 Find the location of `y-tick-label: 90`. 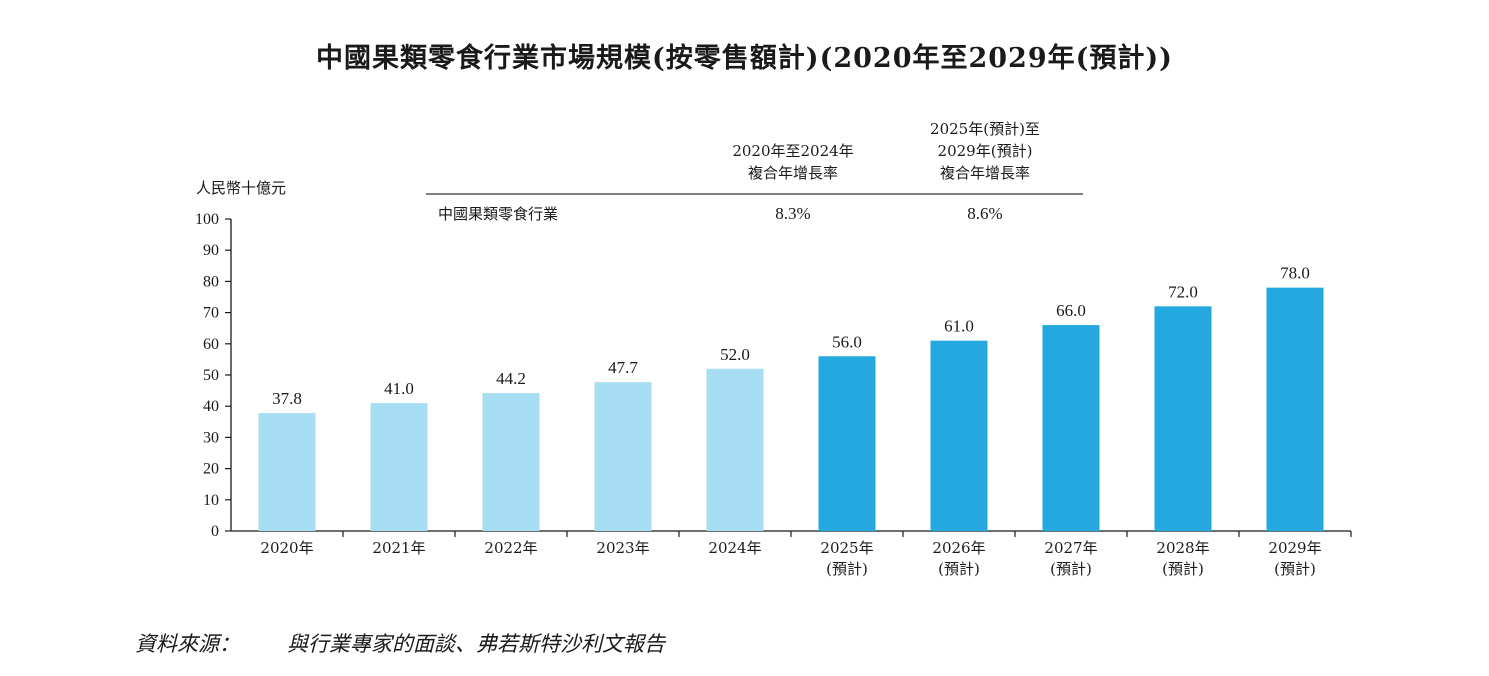

y-tick-label: 90 is located at coordinates (211, 250).